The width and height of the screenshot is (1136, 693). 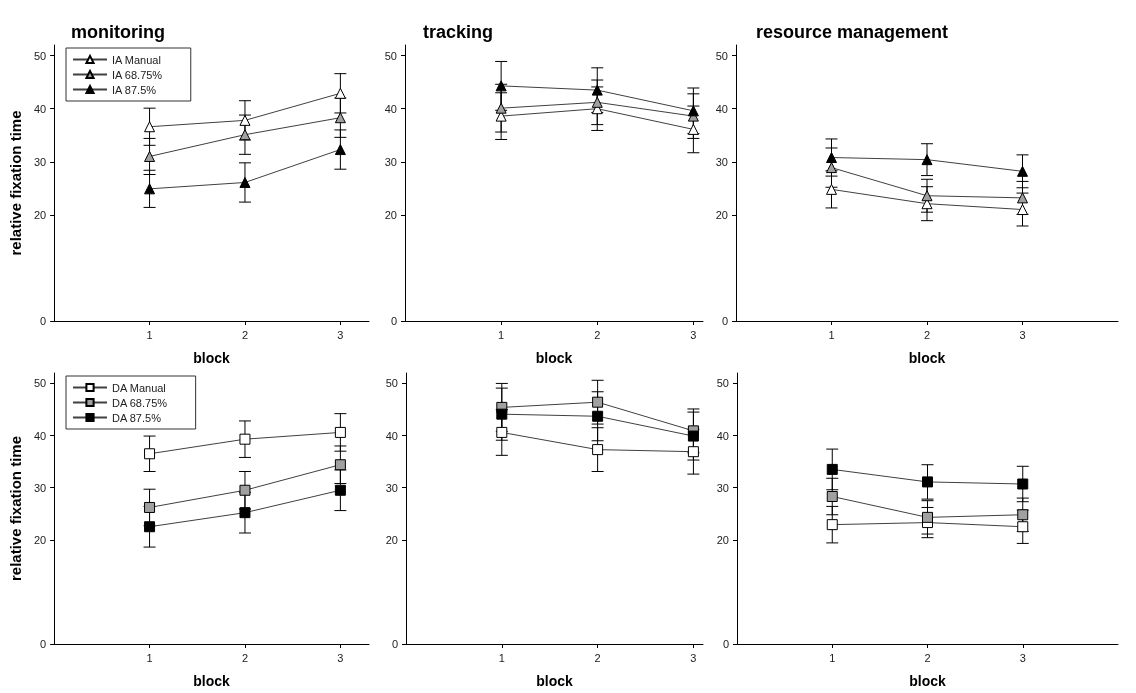 I want to click on legend-label: IA 68.75%, so click(x=137, y=74).